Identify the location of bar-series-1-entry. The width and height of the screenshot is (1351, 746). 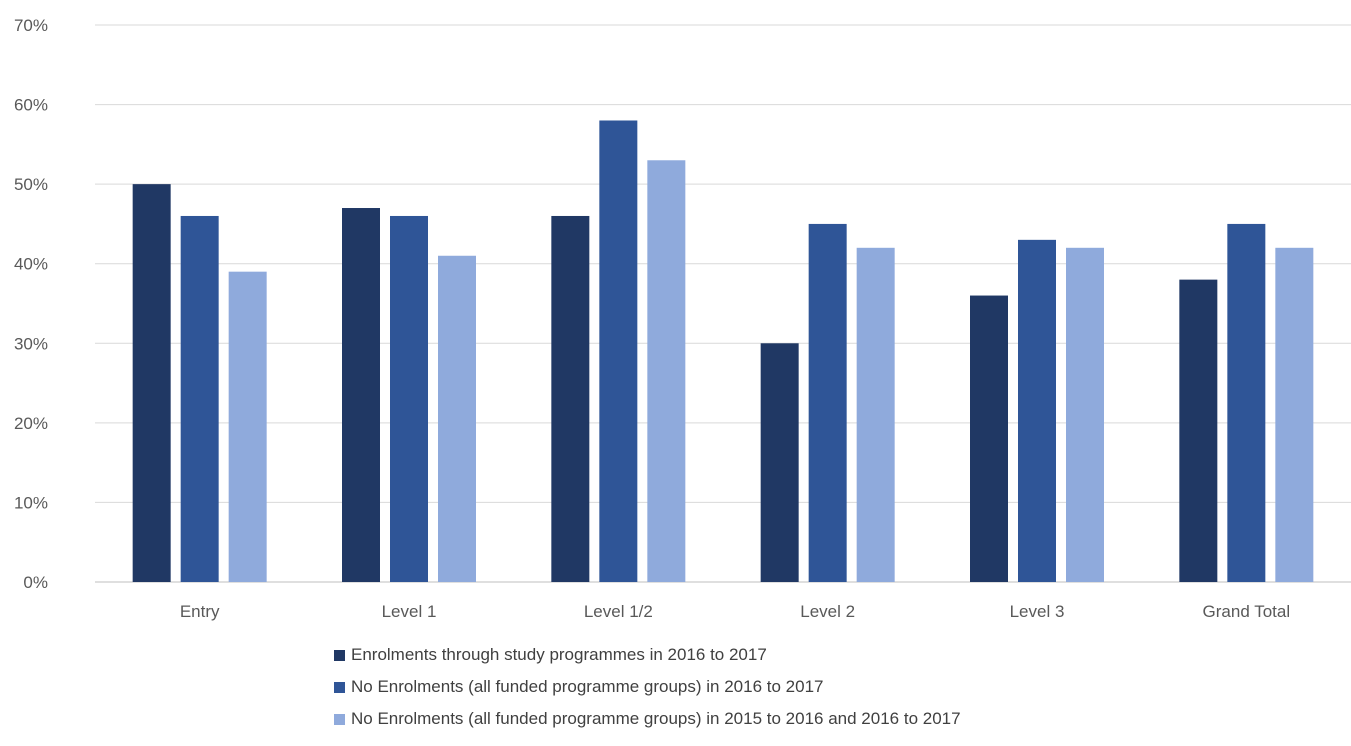
(151, 383).